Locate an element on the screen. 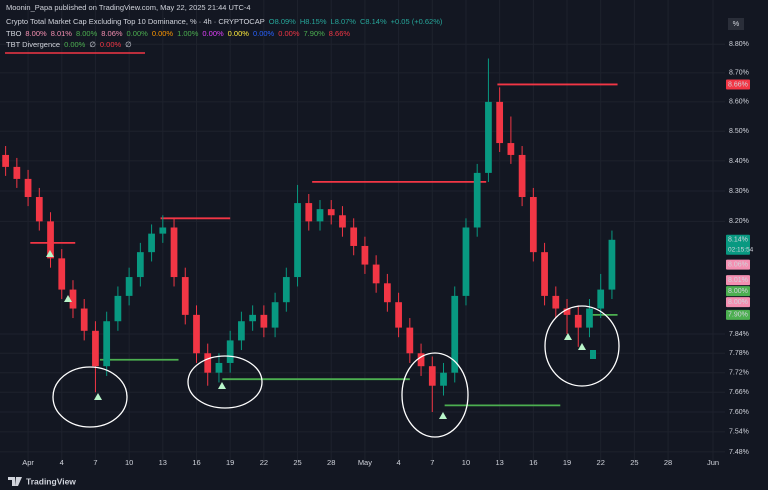  brand: TradingView is located at coordinates (51, 481).